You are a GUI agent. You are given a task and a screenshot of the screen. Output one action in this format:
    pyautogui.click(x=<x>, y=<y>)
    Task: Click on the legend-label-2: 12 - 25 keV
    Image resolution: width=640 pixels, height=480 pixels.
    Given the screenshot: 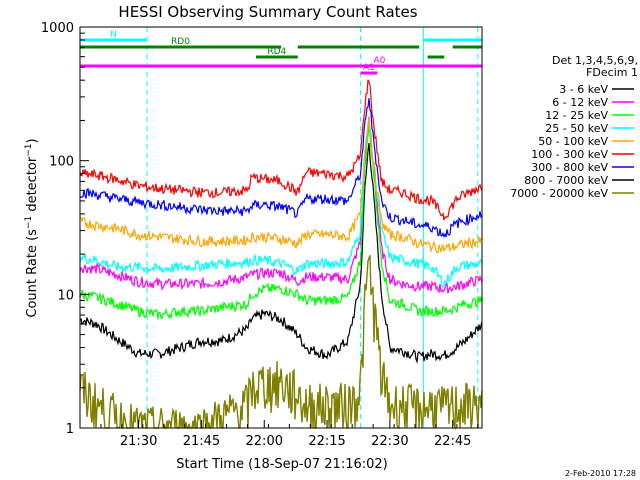 What is the action you would take?
    pyautogui.click(x=576, y=115)
    